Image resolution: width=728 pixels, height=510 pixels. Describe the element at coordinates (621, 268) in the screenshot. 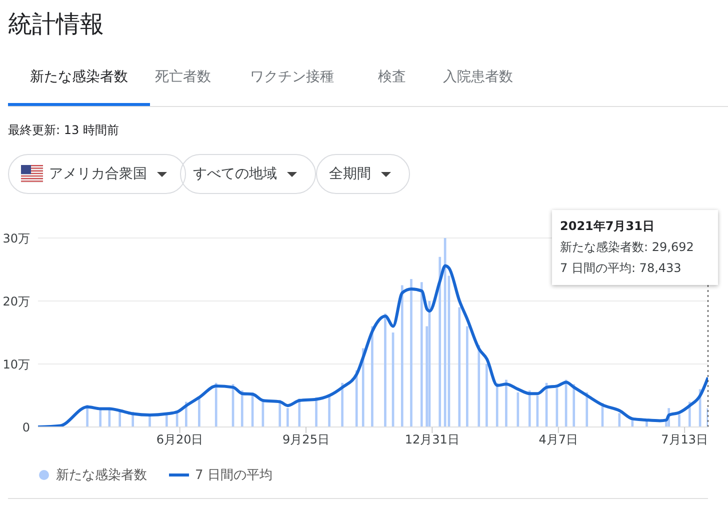

I see `annotation: 7 日間の平均: 78,433` at that location.